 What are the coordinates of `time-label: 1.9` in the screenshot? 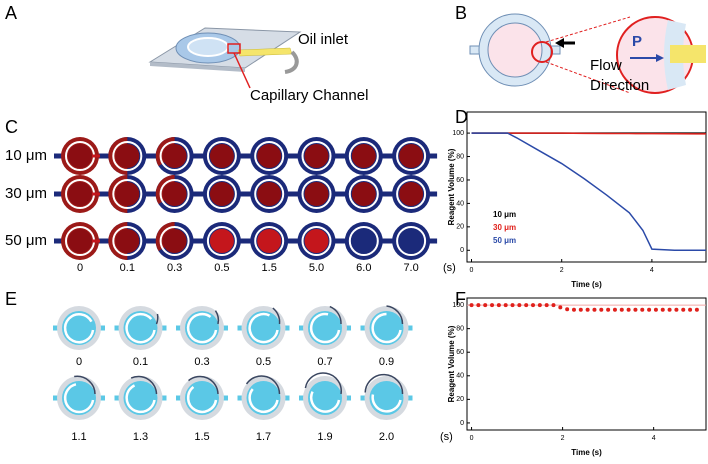 It's located at (324, 437).